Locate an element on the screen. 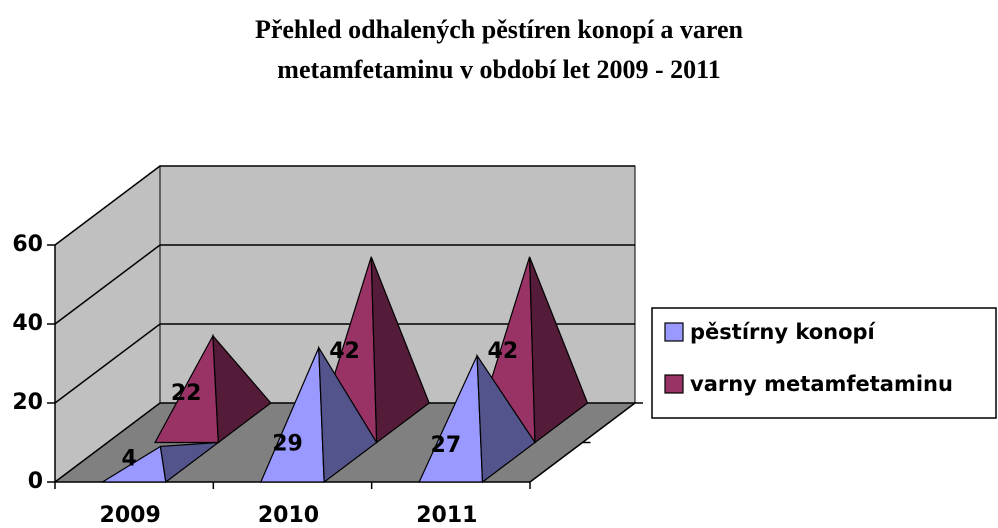  y-tick-label: 0 is located at coordinates (35, 481).